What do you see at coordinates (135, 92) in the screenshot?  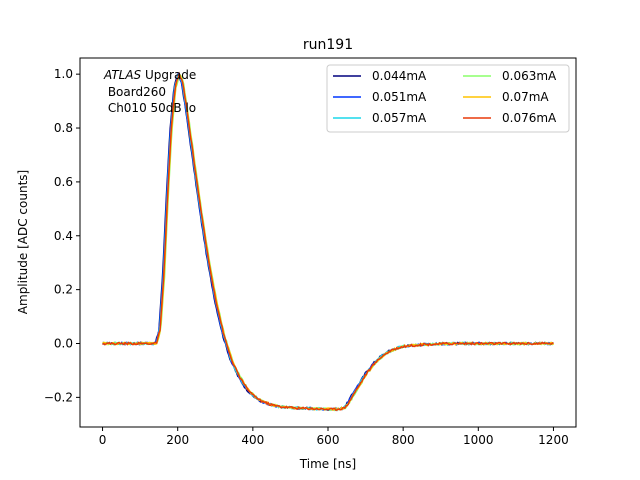 I see `annotation-line2: Board260` at bounding box center [135, 92].